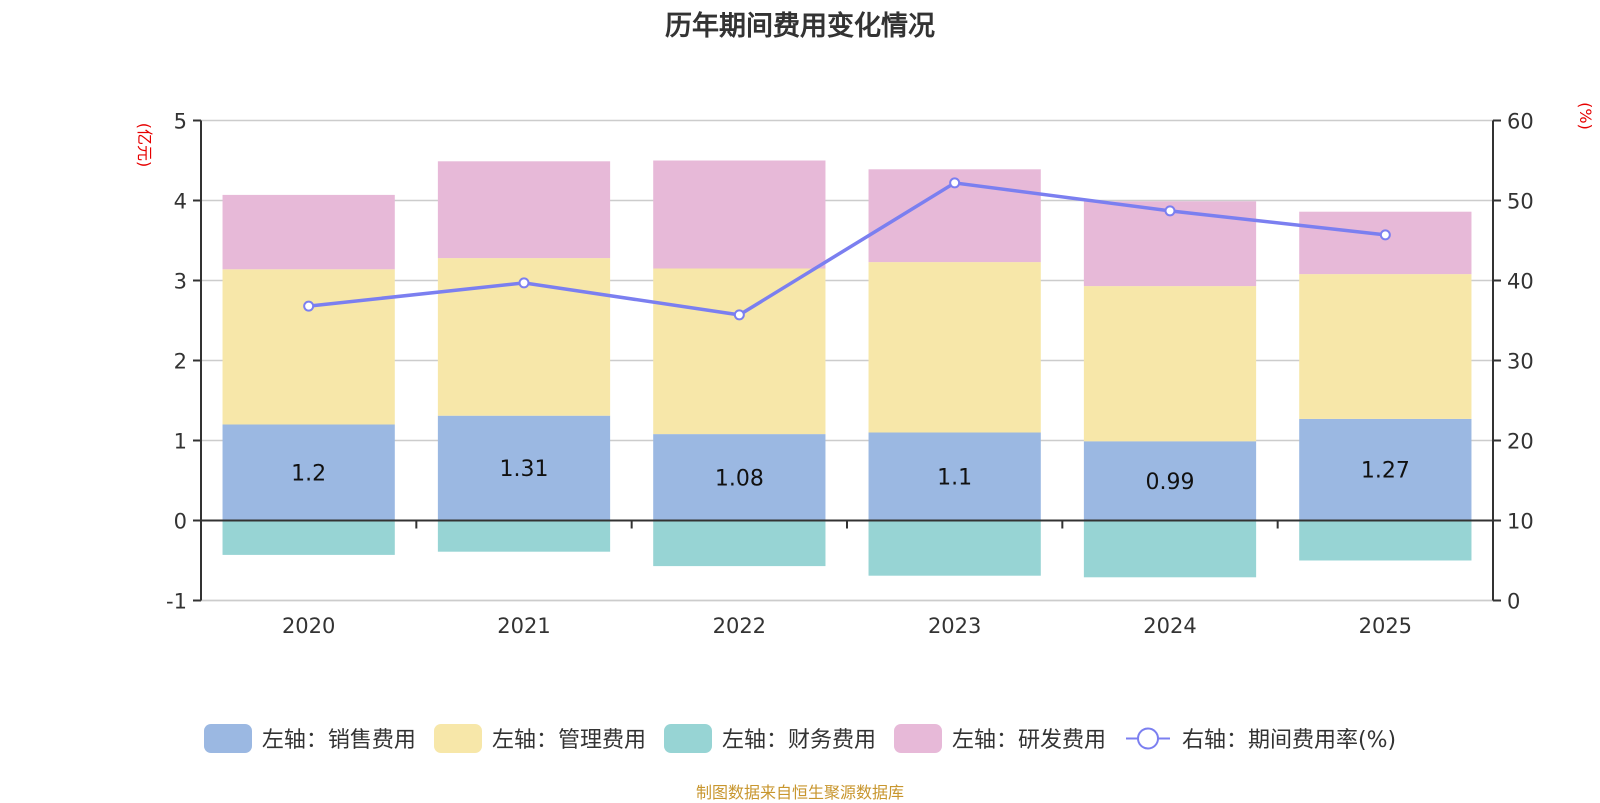  Describe the element at coordinates (1513, 602) in the screenshot. I see `right-axis-tick-label: 0` at that location.